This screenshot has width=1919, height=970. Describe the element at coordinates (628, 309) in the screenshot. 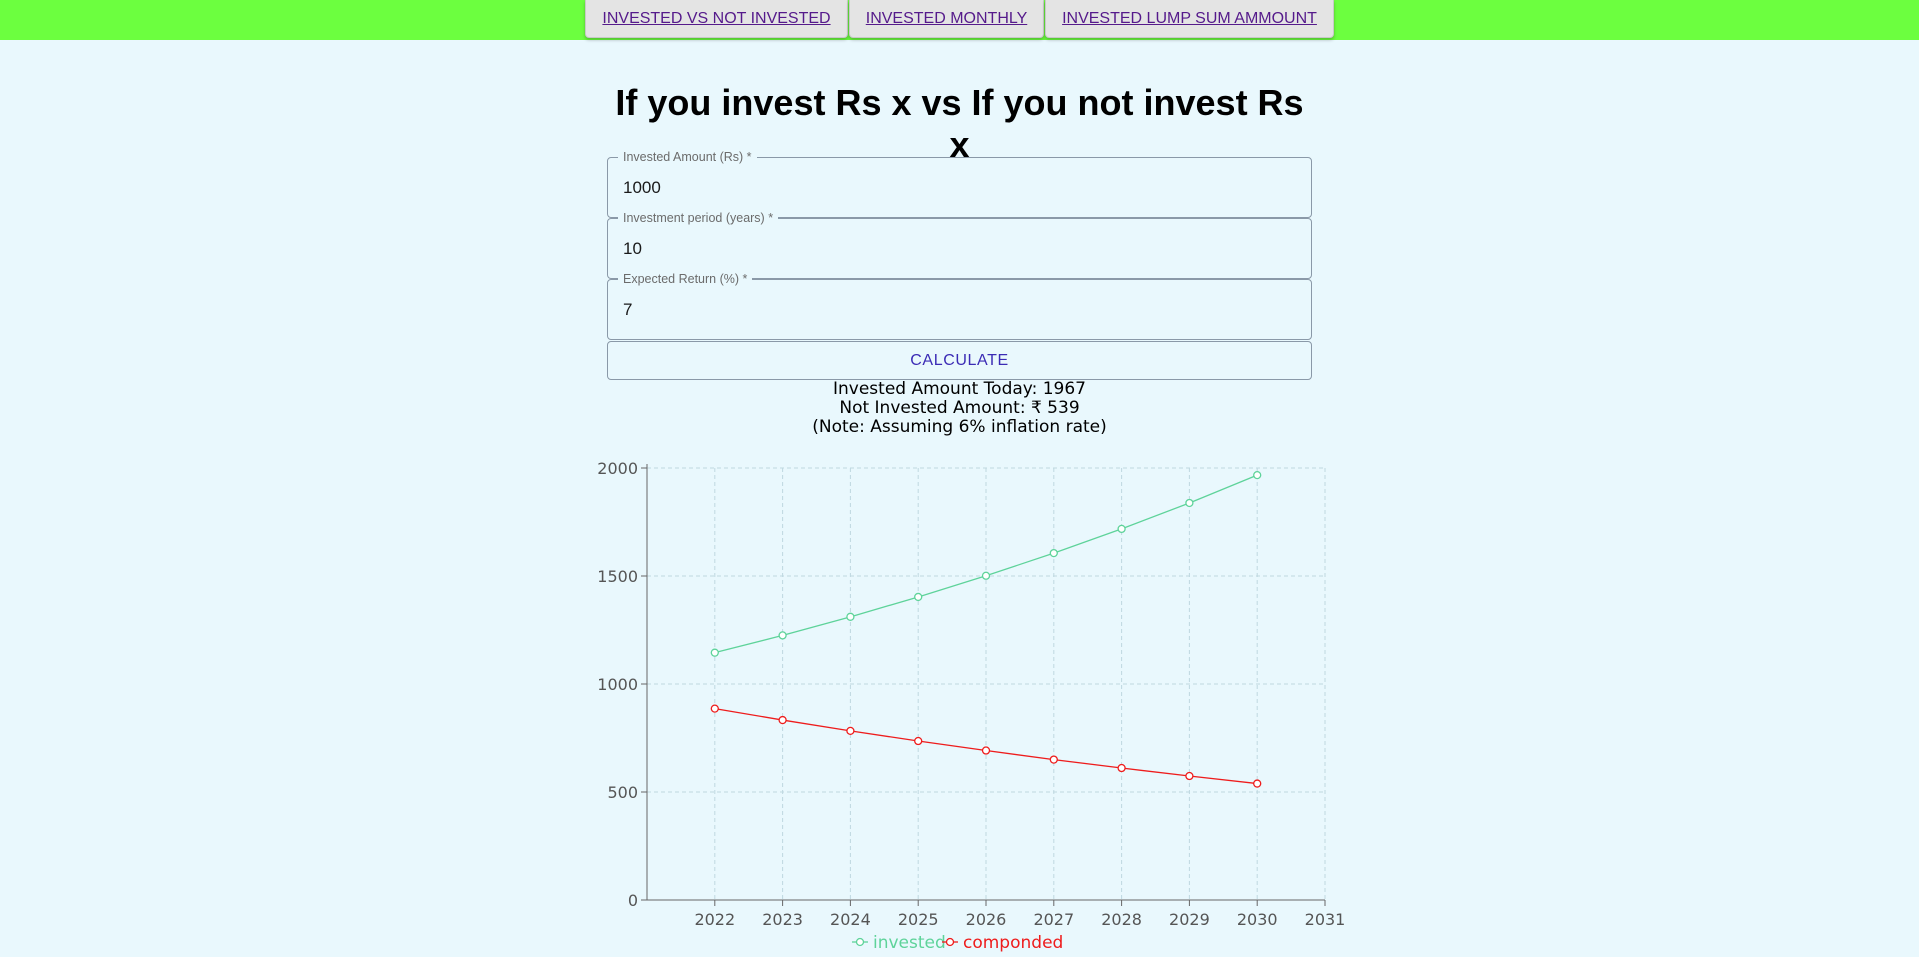

I see `expected-return-input: 7` at that location.